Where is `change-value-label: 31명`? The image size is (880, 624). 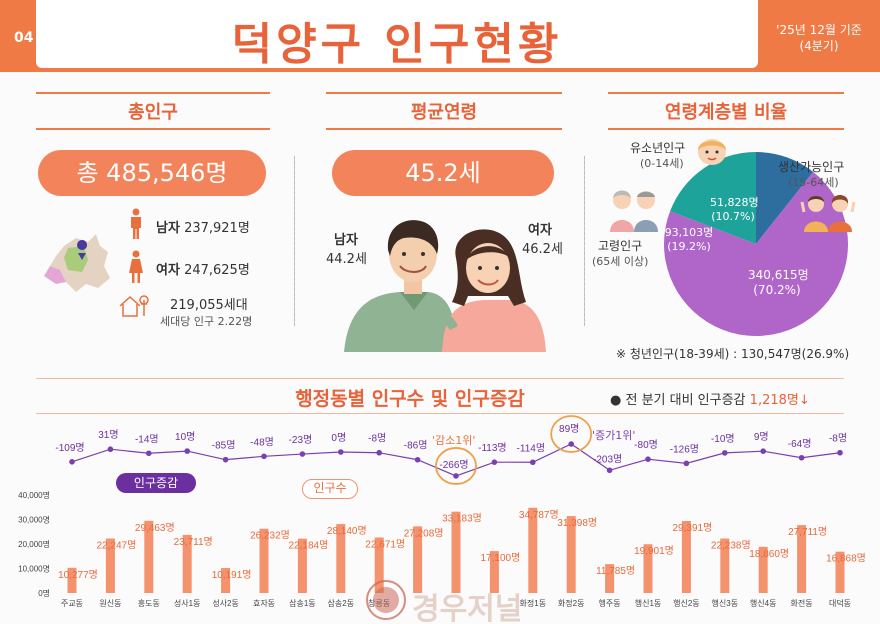
change-value-label: 31명 is located at coordinates (108, 435).